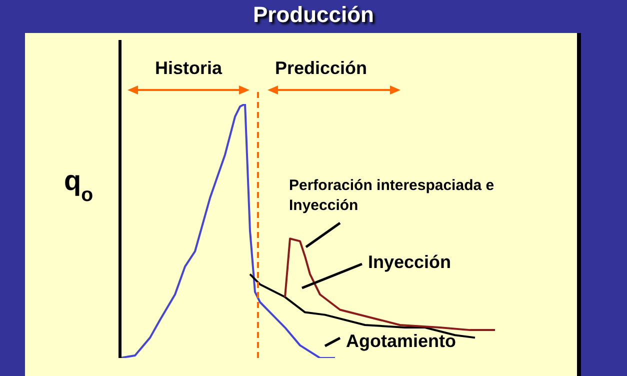 The height and width of the screenshot is (376, 627). Describe the element at coordinates (392, 196) in the screenshot. I see `annotation: Perforación interespaciada e Inyección` at that location.